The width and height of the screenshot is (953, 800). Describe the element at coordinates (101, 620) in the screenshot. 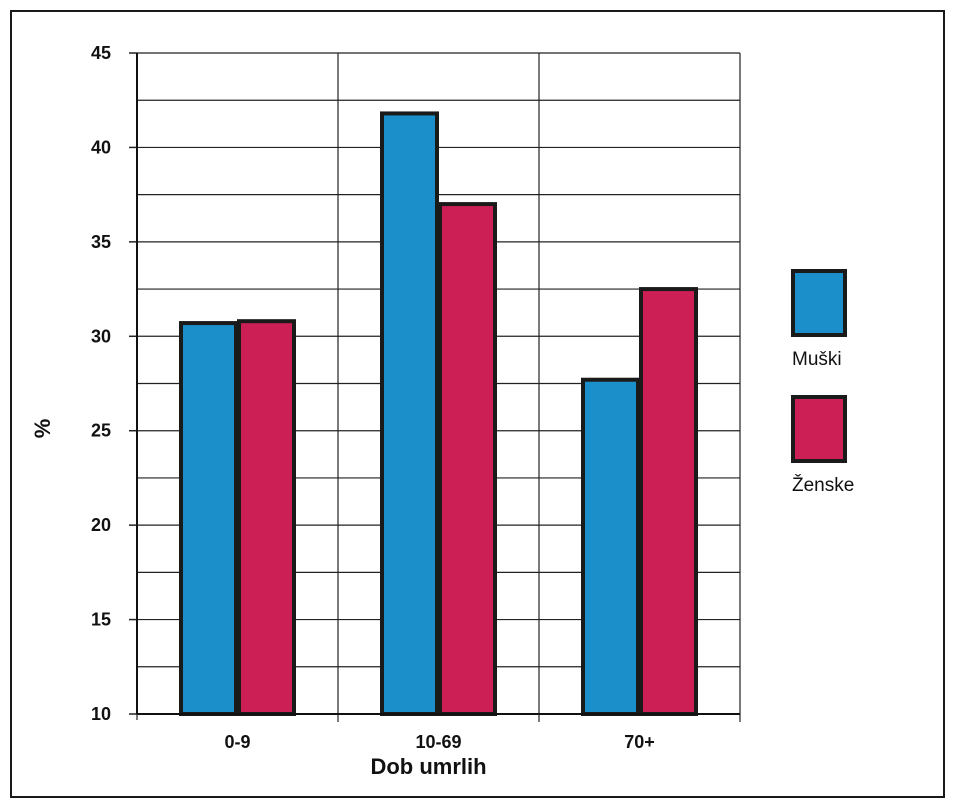

I see `y-tick-label: 15` at that location.